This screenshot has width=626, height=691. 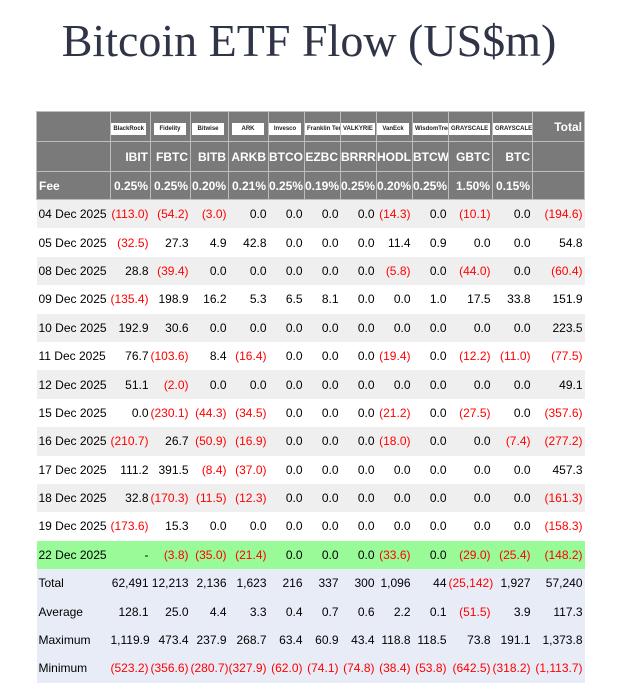 What do you see at coordinates (73, 413) in the screenshot?
I see `date-cell: 15 Dec 2025` at bounding box center [73, 413].